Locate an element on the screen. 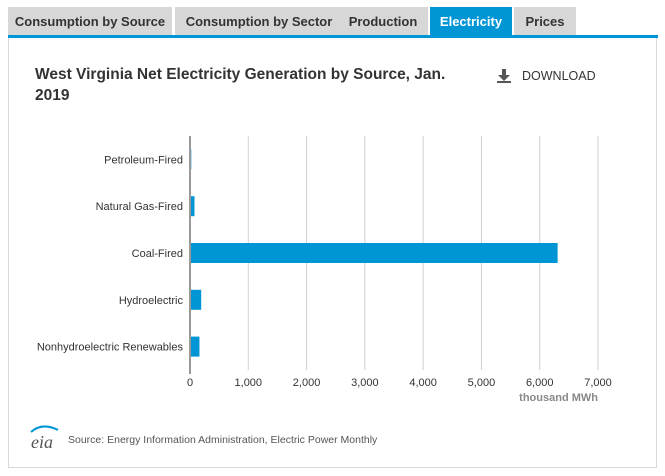 Image resolution: width=665 pixels, height=476 pixels. tab-consumption-by-source: Consumption by Source is located at coordinates (90, 21).